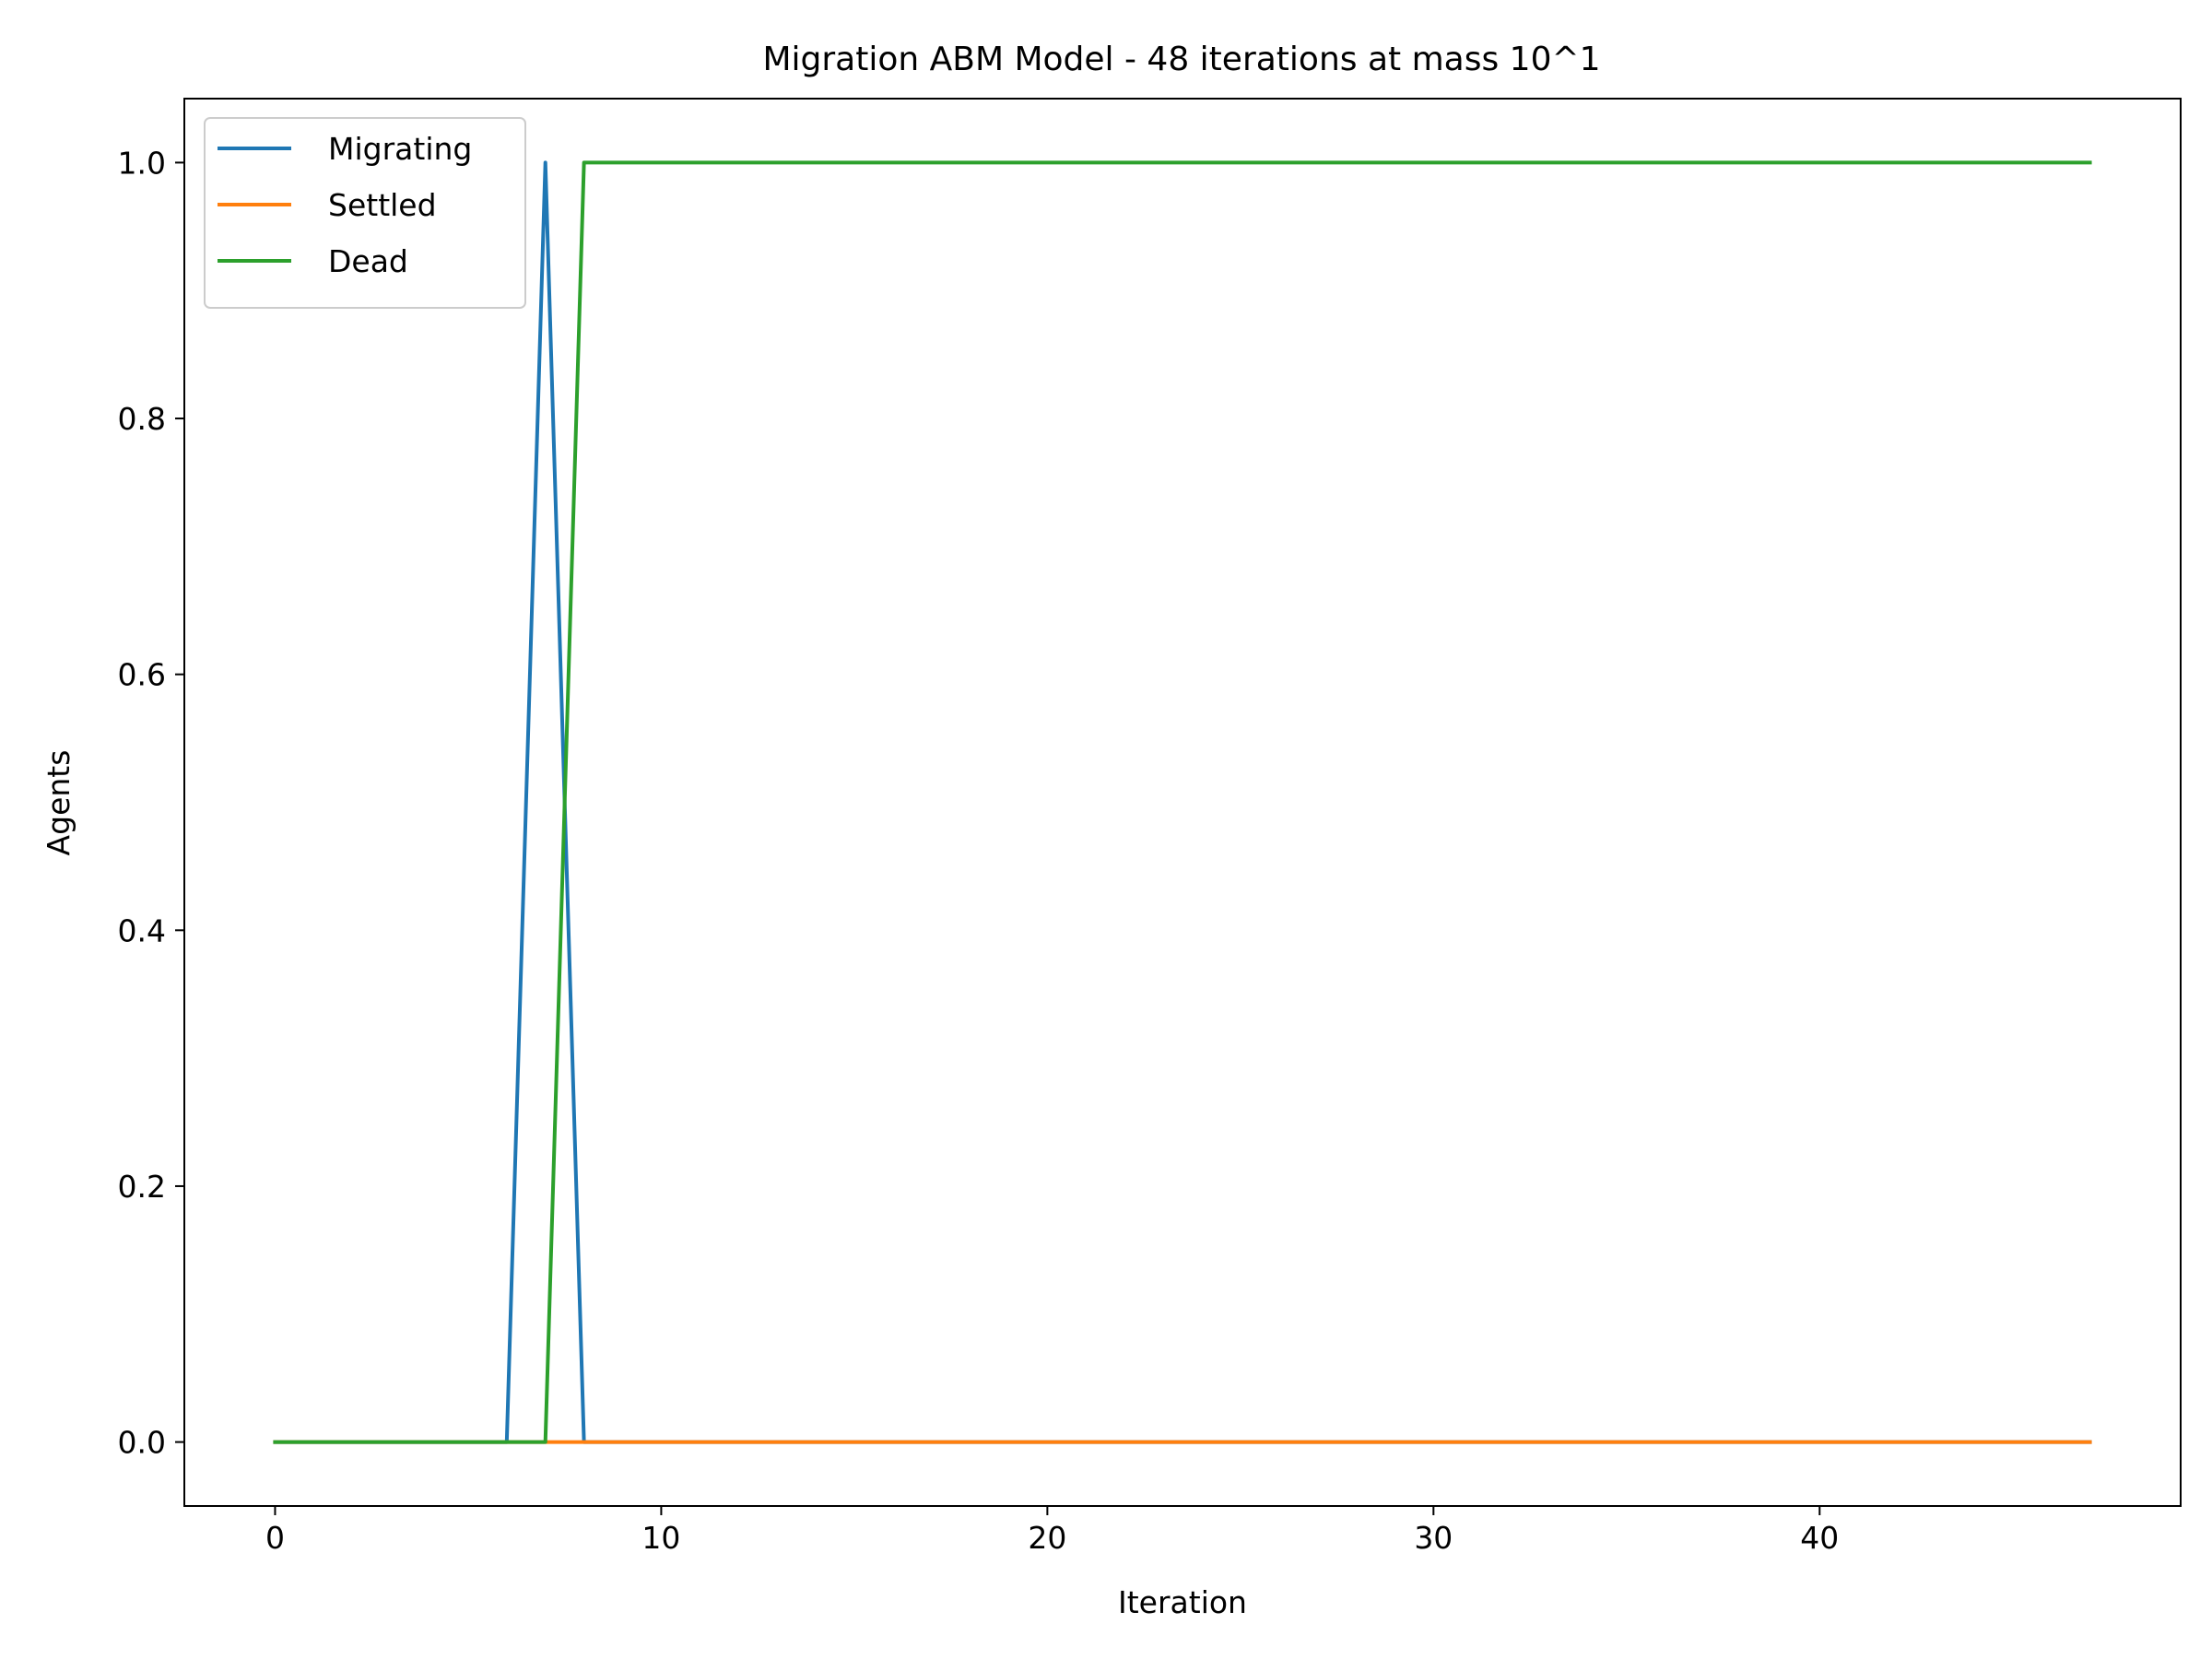  What do you see at coordinates (275, 1538) in the screenshot?
I see `x-tick-label: 0` at bounding box center [275, 1538].